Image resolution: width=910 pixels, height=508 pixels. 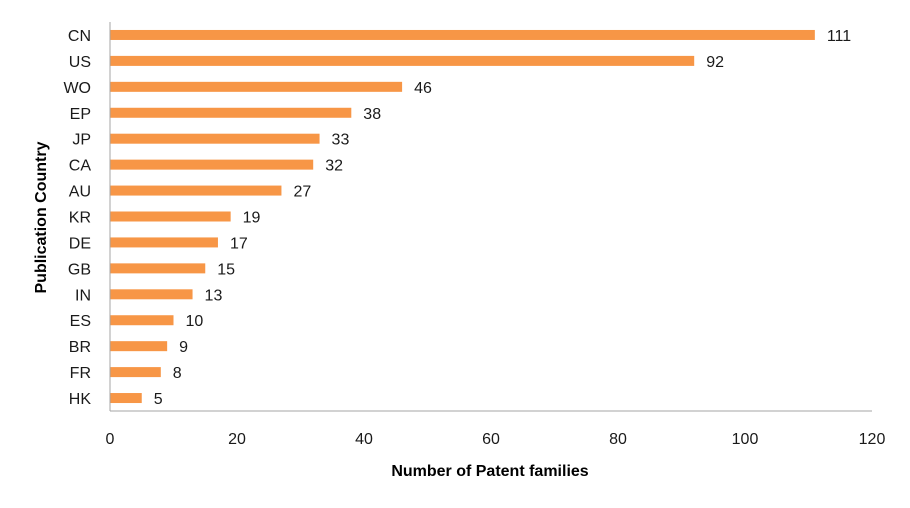 I want to click on category-label-hk: HK, so click(x=80, y=399).